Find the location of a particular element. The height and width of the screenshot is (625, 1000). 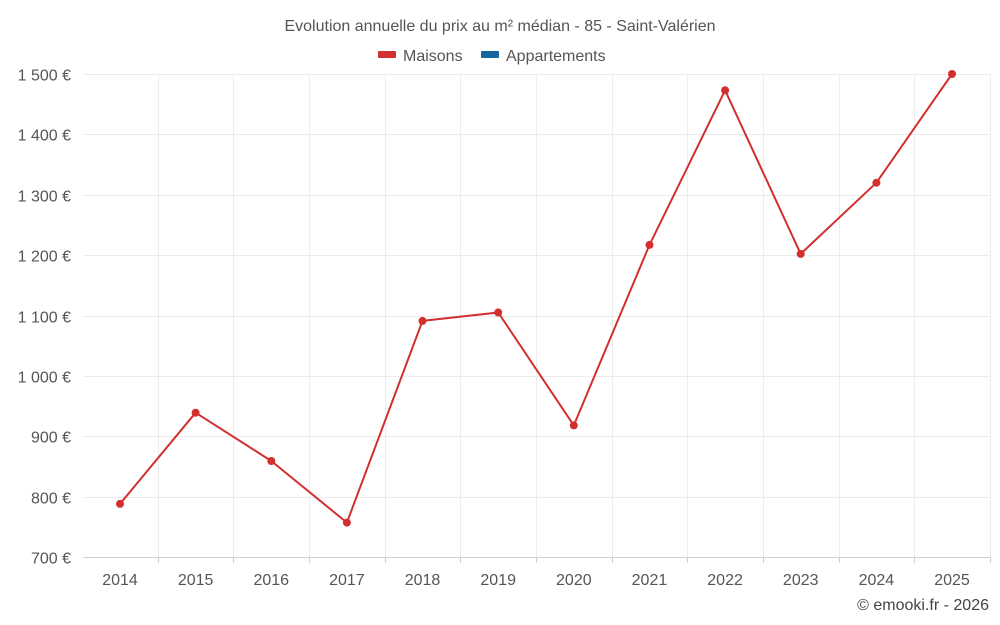

legend-item-maisons: Maisons is located at coordinates (420, 56).